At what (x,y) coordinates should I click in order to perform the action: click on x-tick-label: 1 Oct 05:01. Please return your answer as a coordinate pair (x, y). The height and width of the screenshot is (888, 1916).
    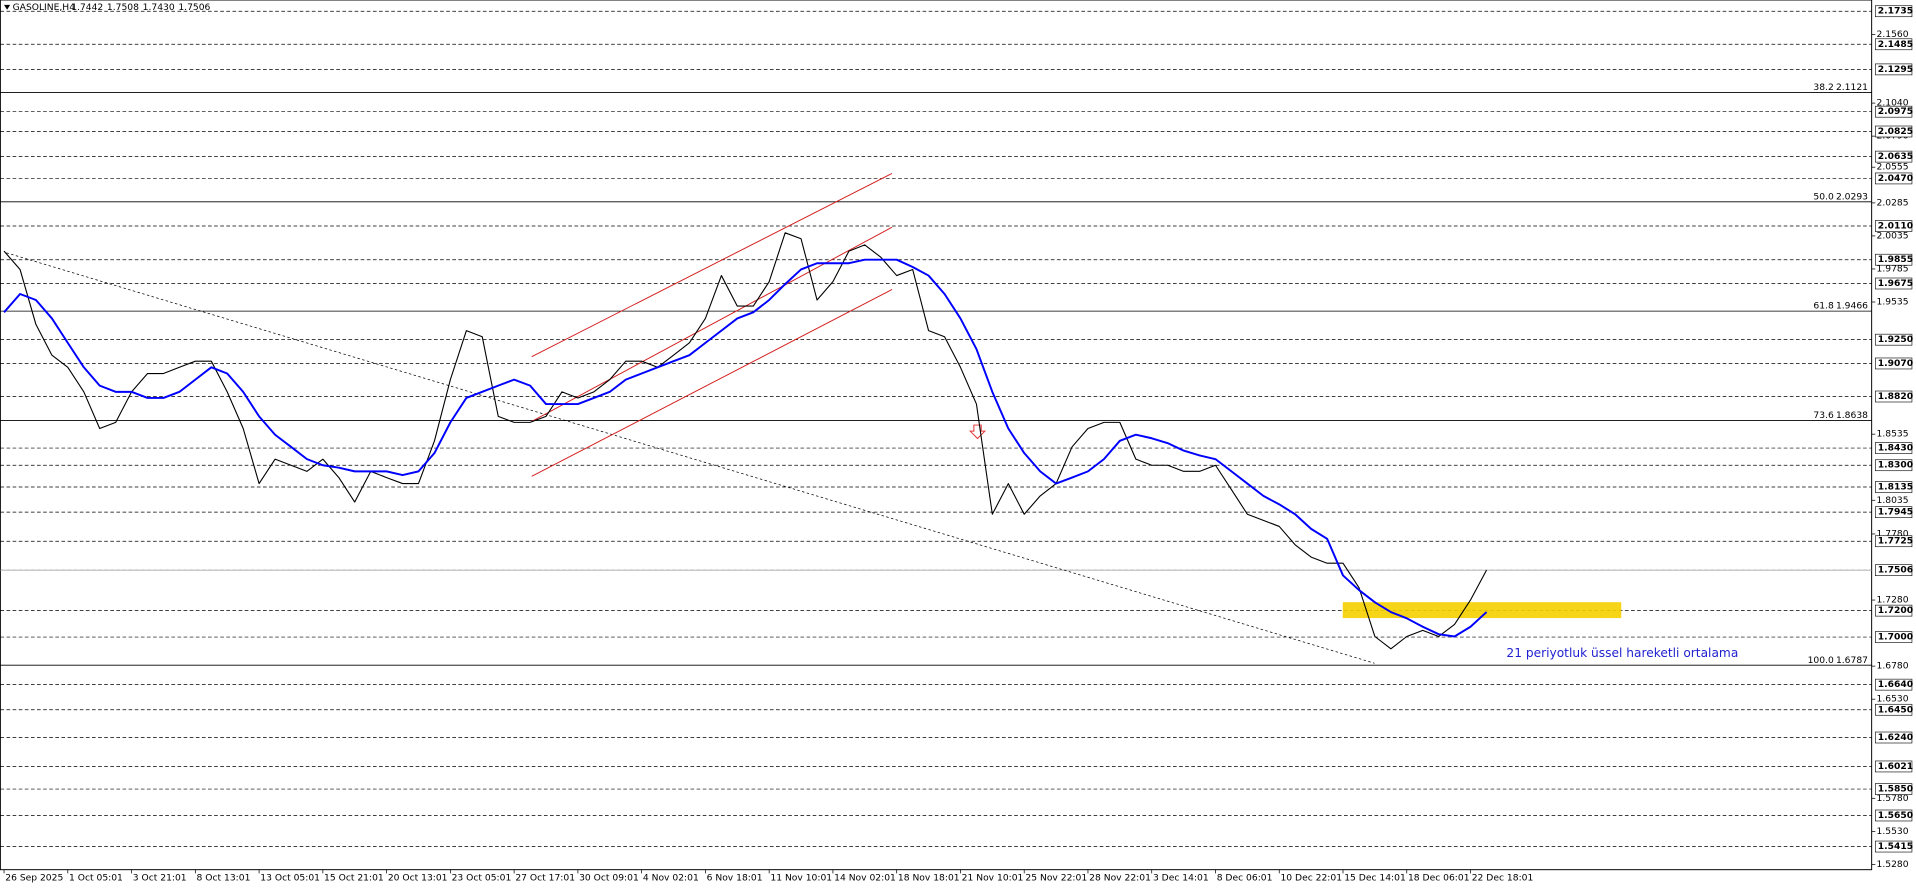
    Looking at the image, I should click on (96, 878).